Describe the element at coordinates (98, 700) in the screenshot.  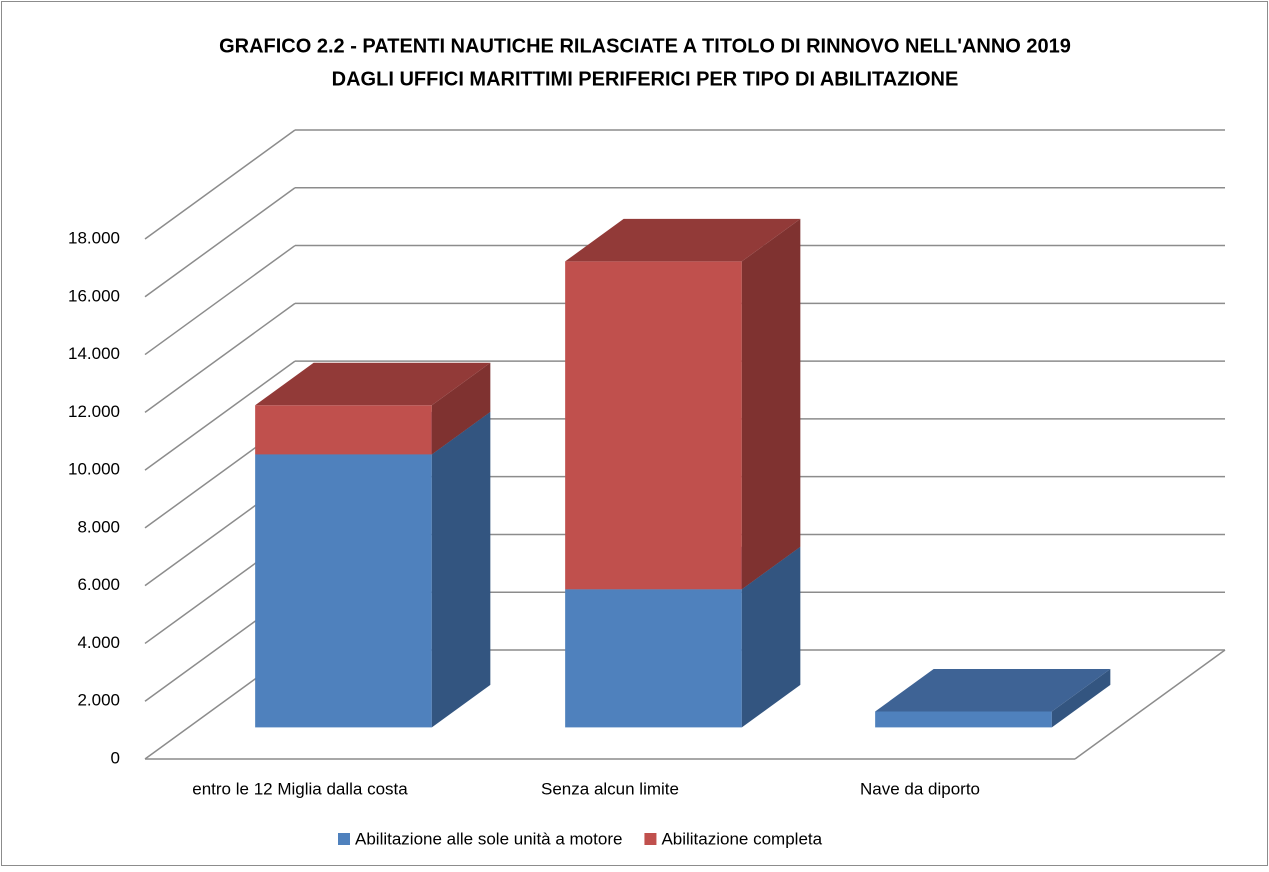
I see `y-tick-label: 2.000` at that location.